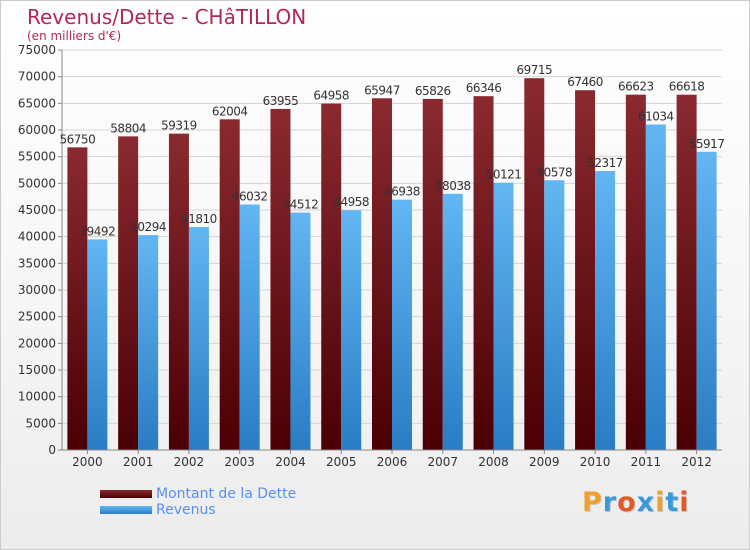 The width and height of the screenshot is (750, 550). What do you see at coordinates (37, 397) in the screenshot?
I see `y-tick-label: 10000` at bounding box center [37, 397].